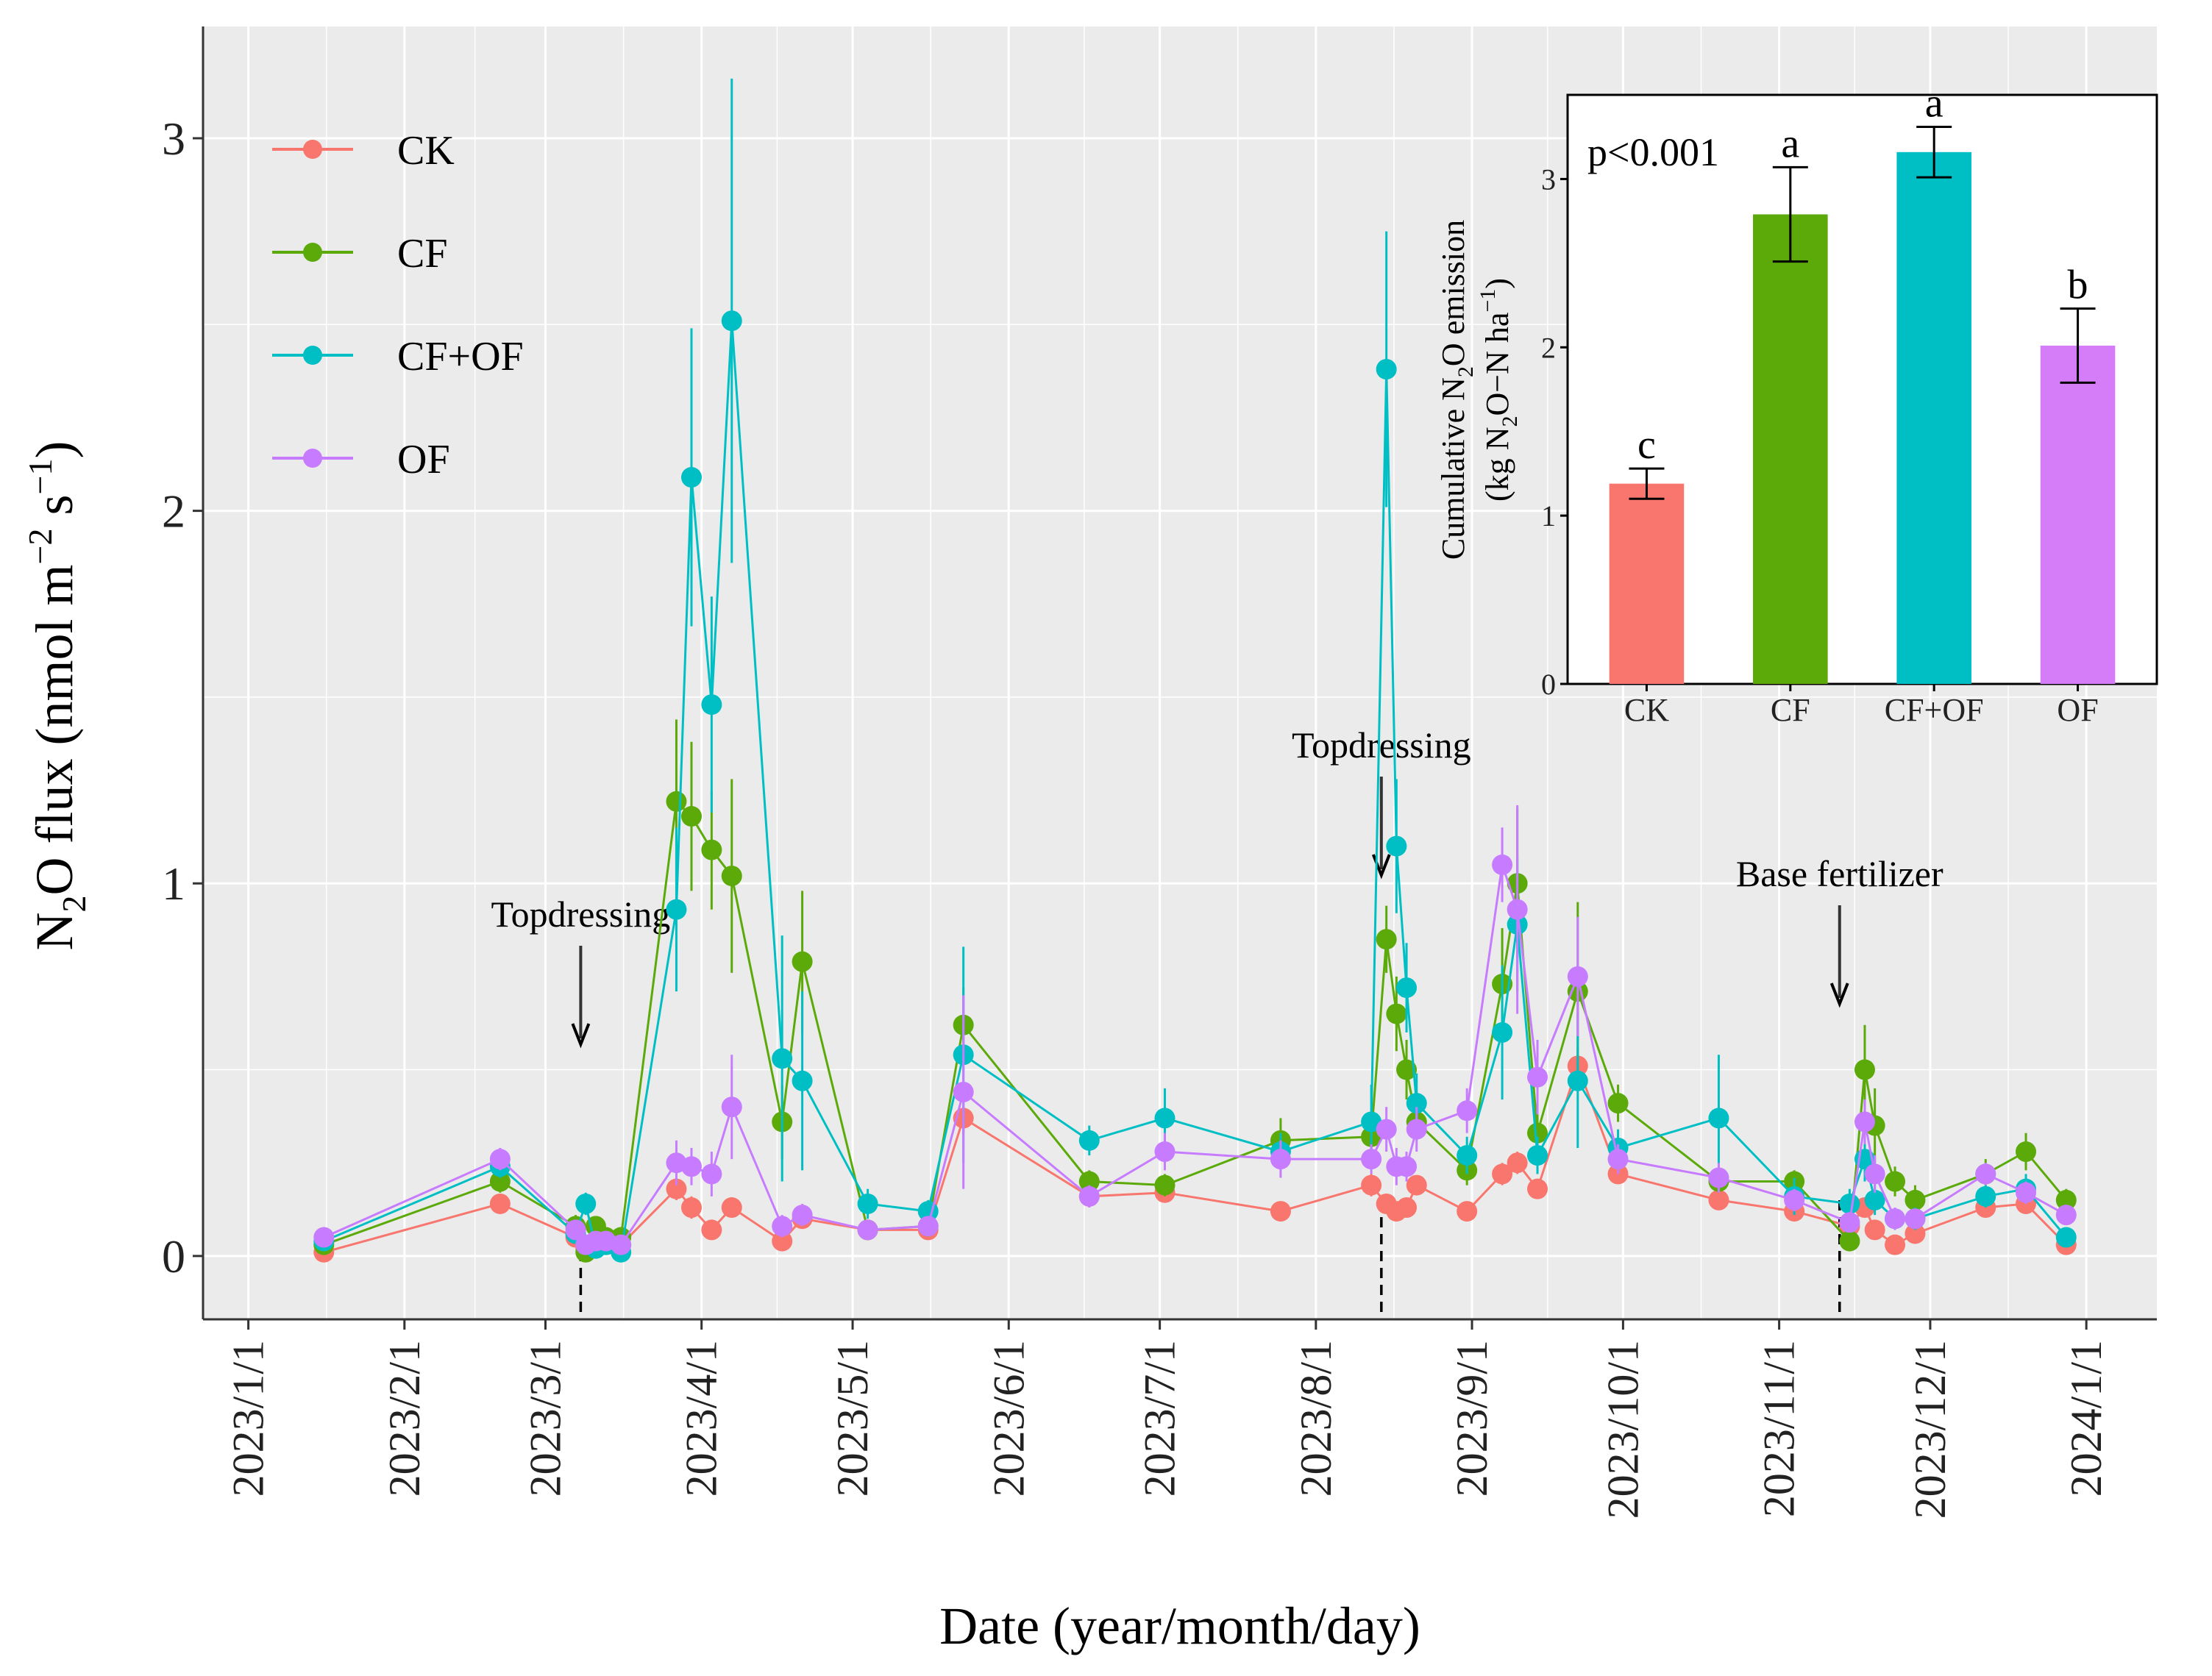  What do you see at coordinates (1934, 710) in the screenshot?
I see `inset-x-tick-label: CF+OF` at bounding box center [1934, 710].